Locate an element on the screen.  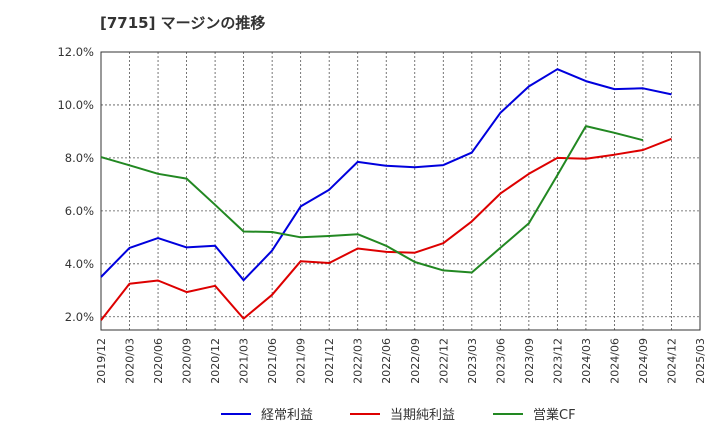
x-tick-label: 2021/09 is located at coordinates (301, 361).